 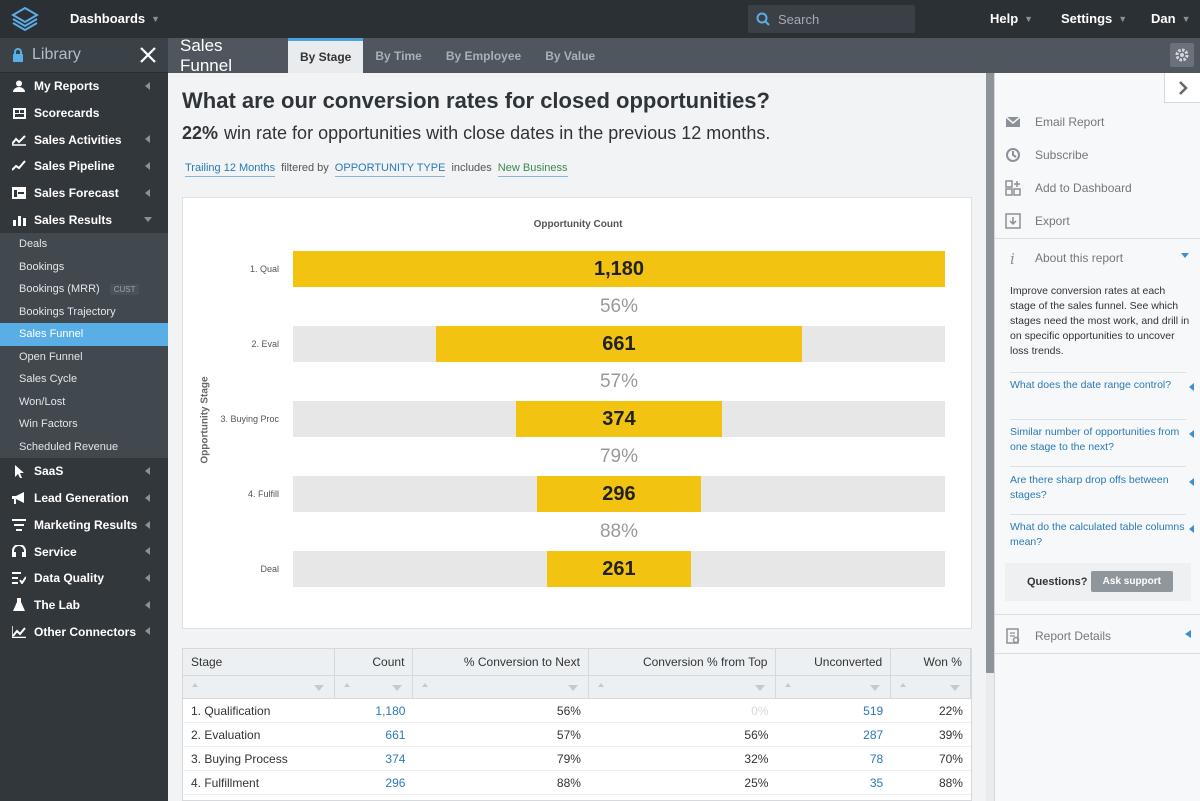 What do you see at coordinates (619, 419) in the screenshot?
I see `funnel-bar: 374` at bounding box center [619, 419].